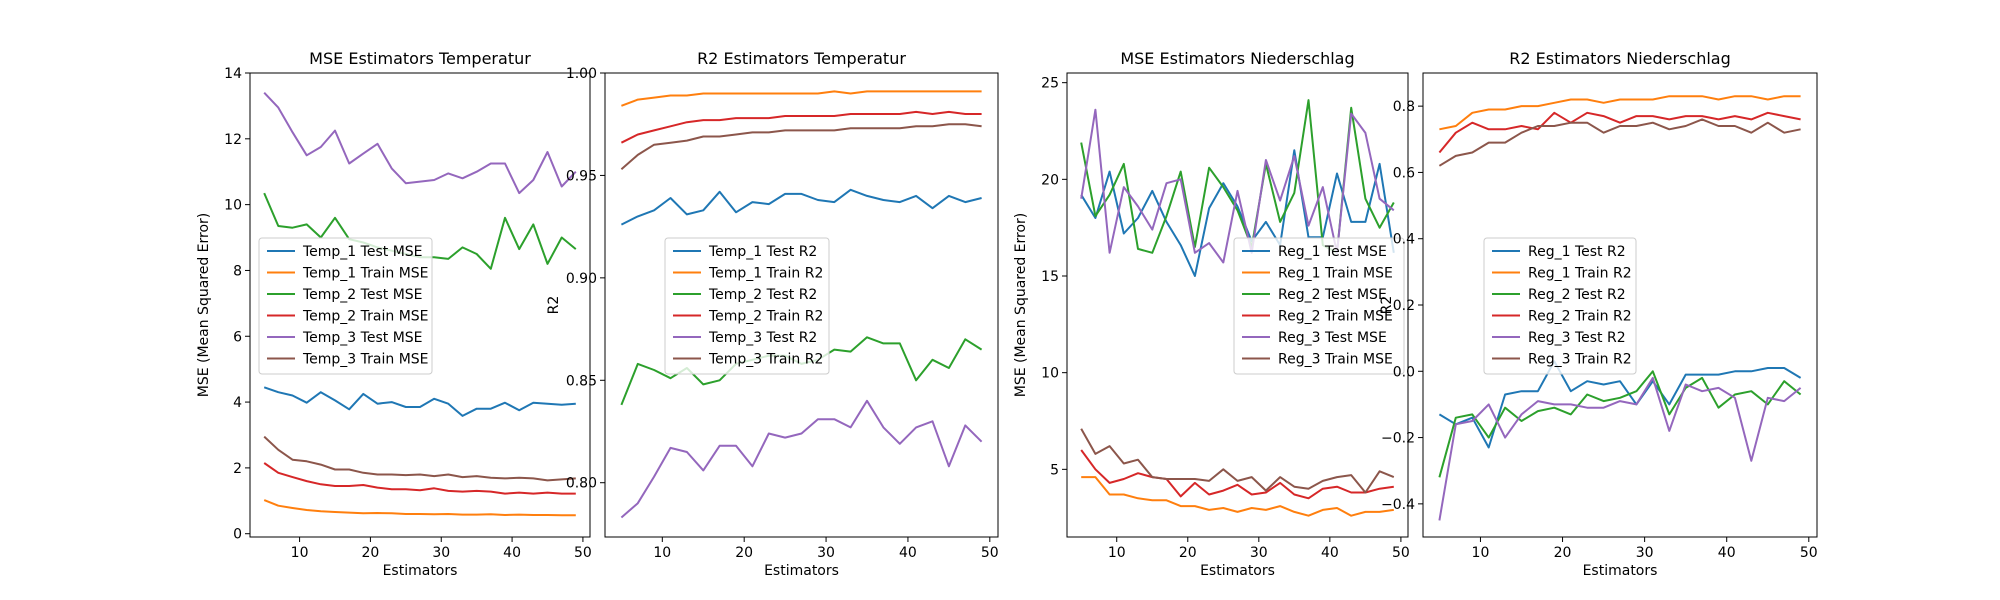 The height and width of the screenshot is (600, 2000). I want to click on y-tick-label: 0.6, so click(1404, 173).